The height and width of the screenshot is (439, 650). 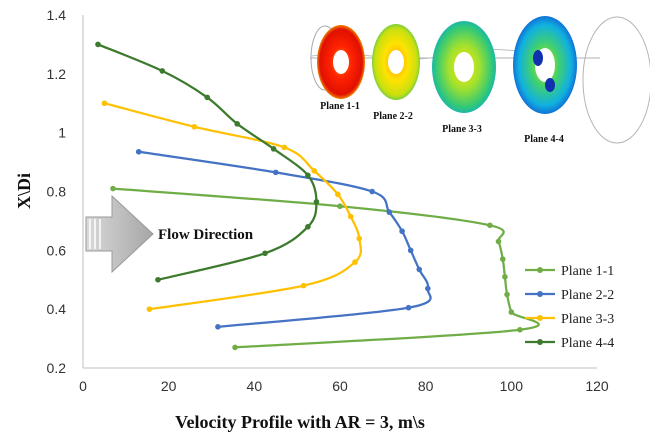 What do you see at coordinates (587, 295) in the screenshot?
I see `legend-label: Plane 2-2` at bounding box center [587, 295].